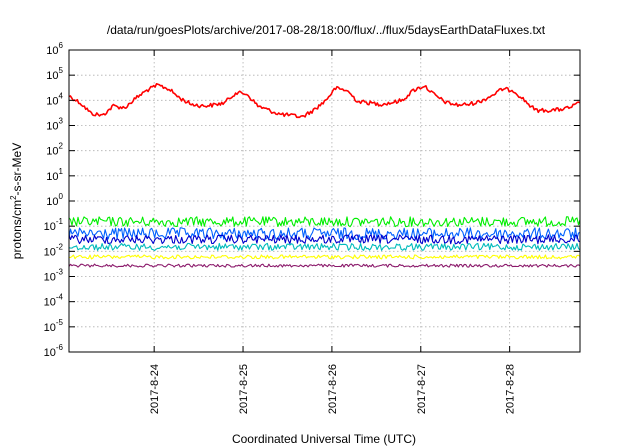 This screenshot has height=448, width=640. What do you see at coordinates (61, 196) in the screenshot?
I see `y-tick-exponent: 0` at bounding box center [61, 196].